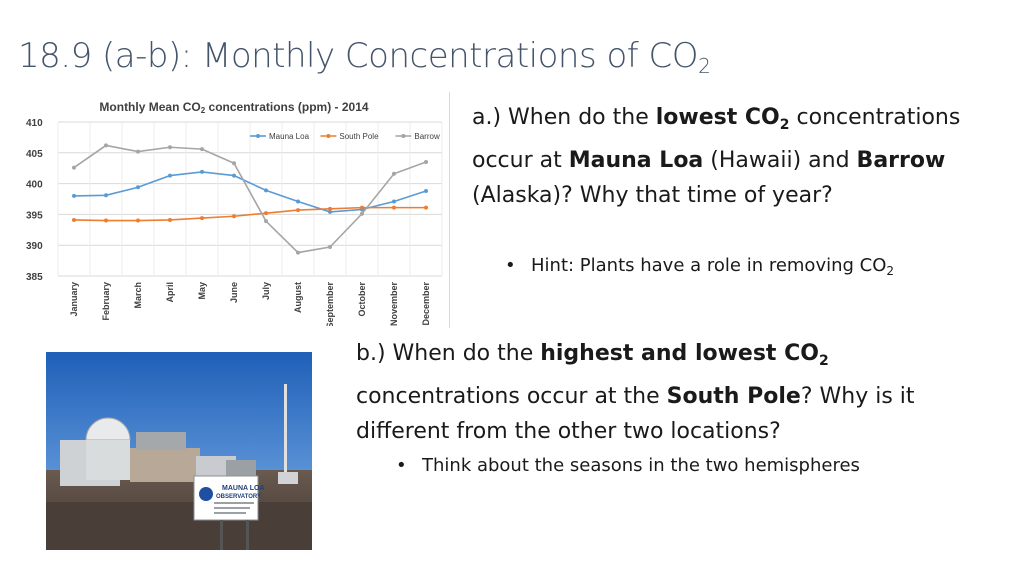  I want to click on legend-label: Mauna Loa, so click(289, 136).